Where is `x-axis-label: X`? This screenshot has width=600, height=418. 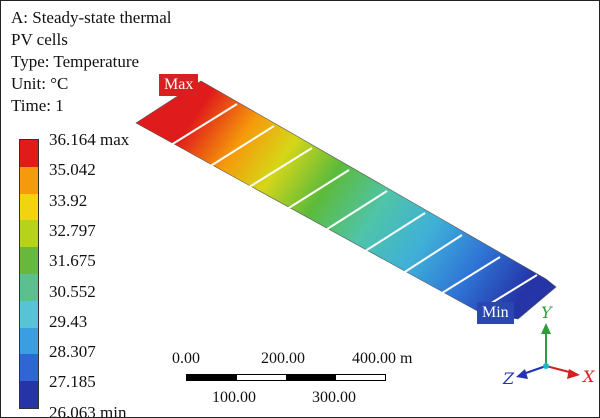 x-axis-label: X is located at coordinates (589, 376).